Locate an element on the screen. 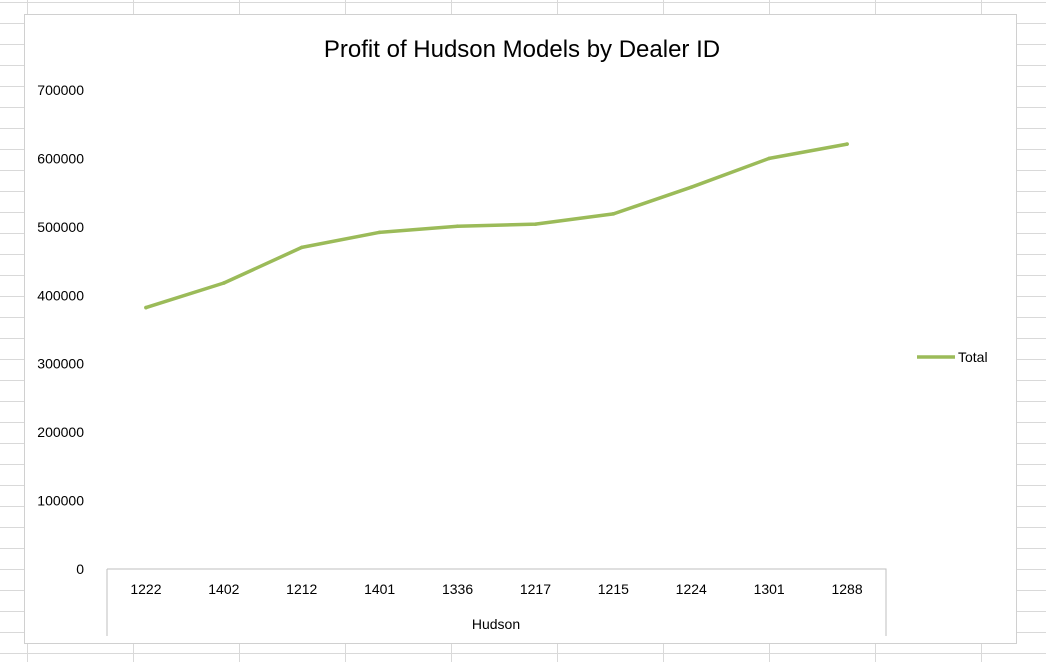 This screenshot has height=662, width=1046. x-tick-label: 1212 is located at coordinates (301, 589).